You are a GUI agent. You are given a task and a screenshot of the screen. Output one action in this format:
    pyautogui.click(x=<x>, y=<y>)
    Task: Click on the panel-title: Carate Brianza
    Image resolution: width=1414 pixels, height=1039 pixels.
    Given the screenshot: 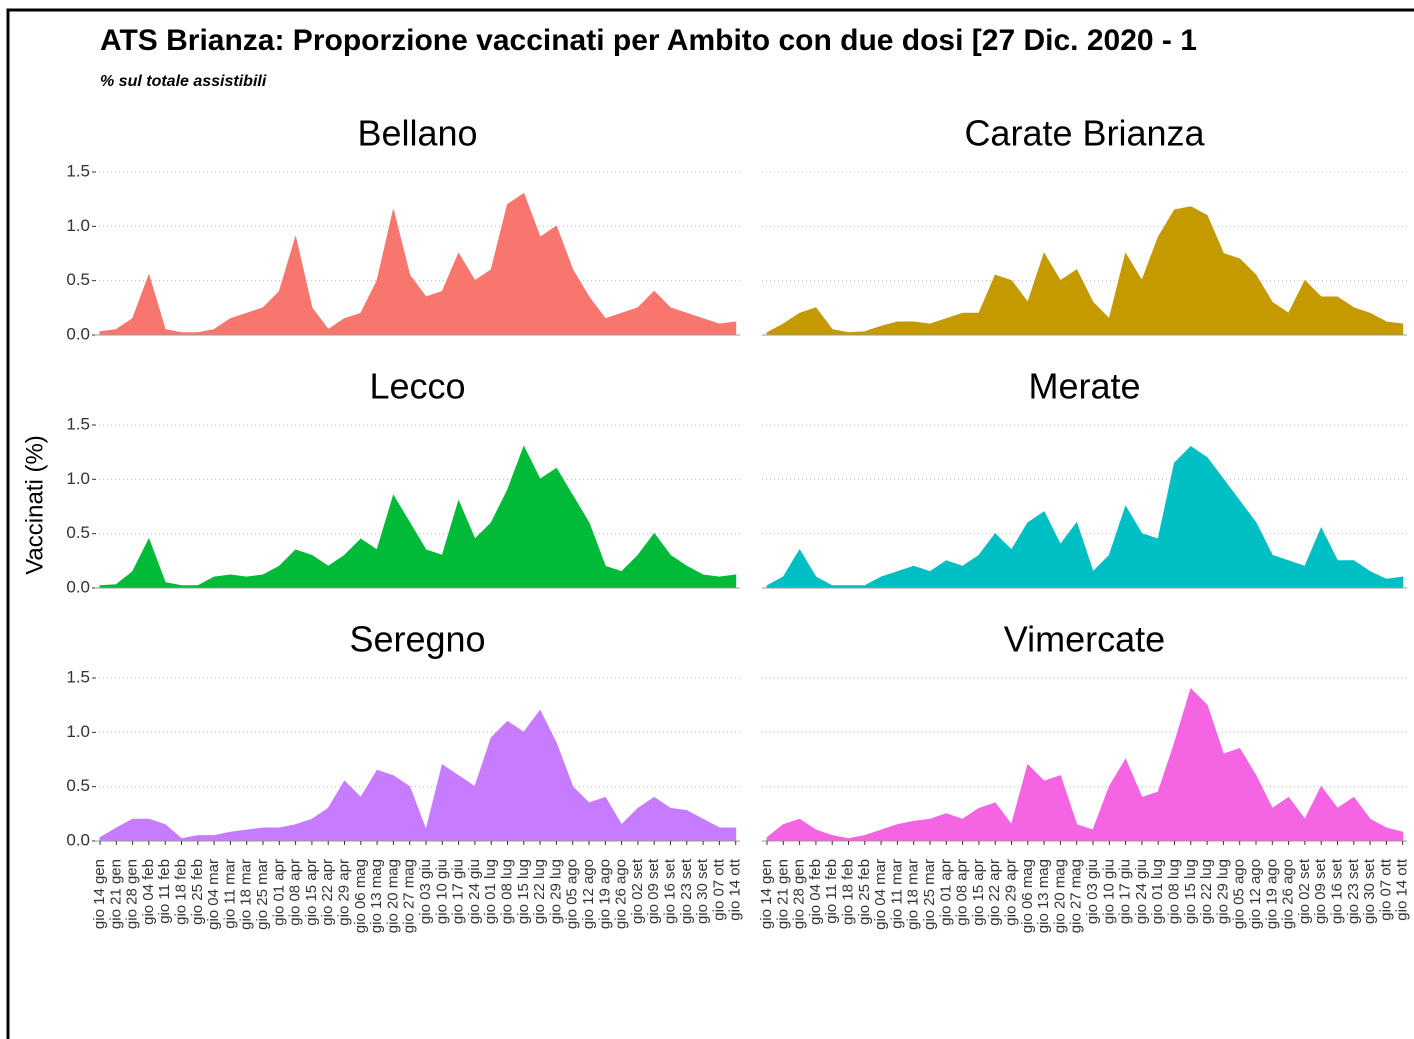 What is the action you would take?
    pyautogui.click(x=1084, y=133)
    